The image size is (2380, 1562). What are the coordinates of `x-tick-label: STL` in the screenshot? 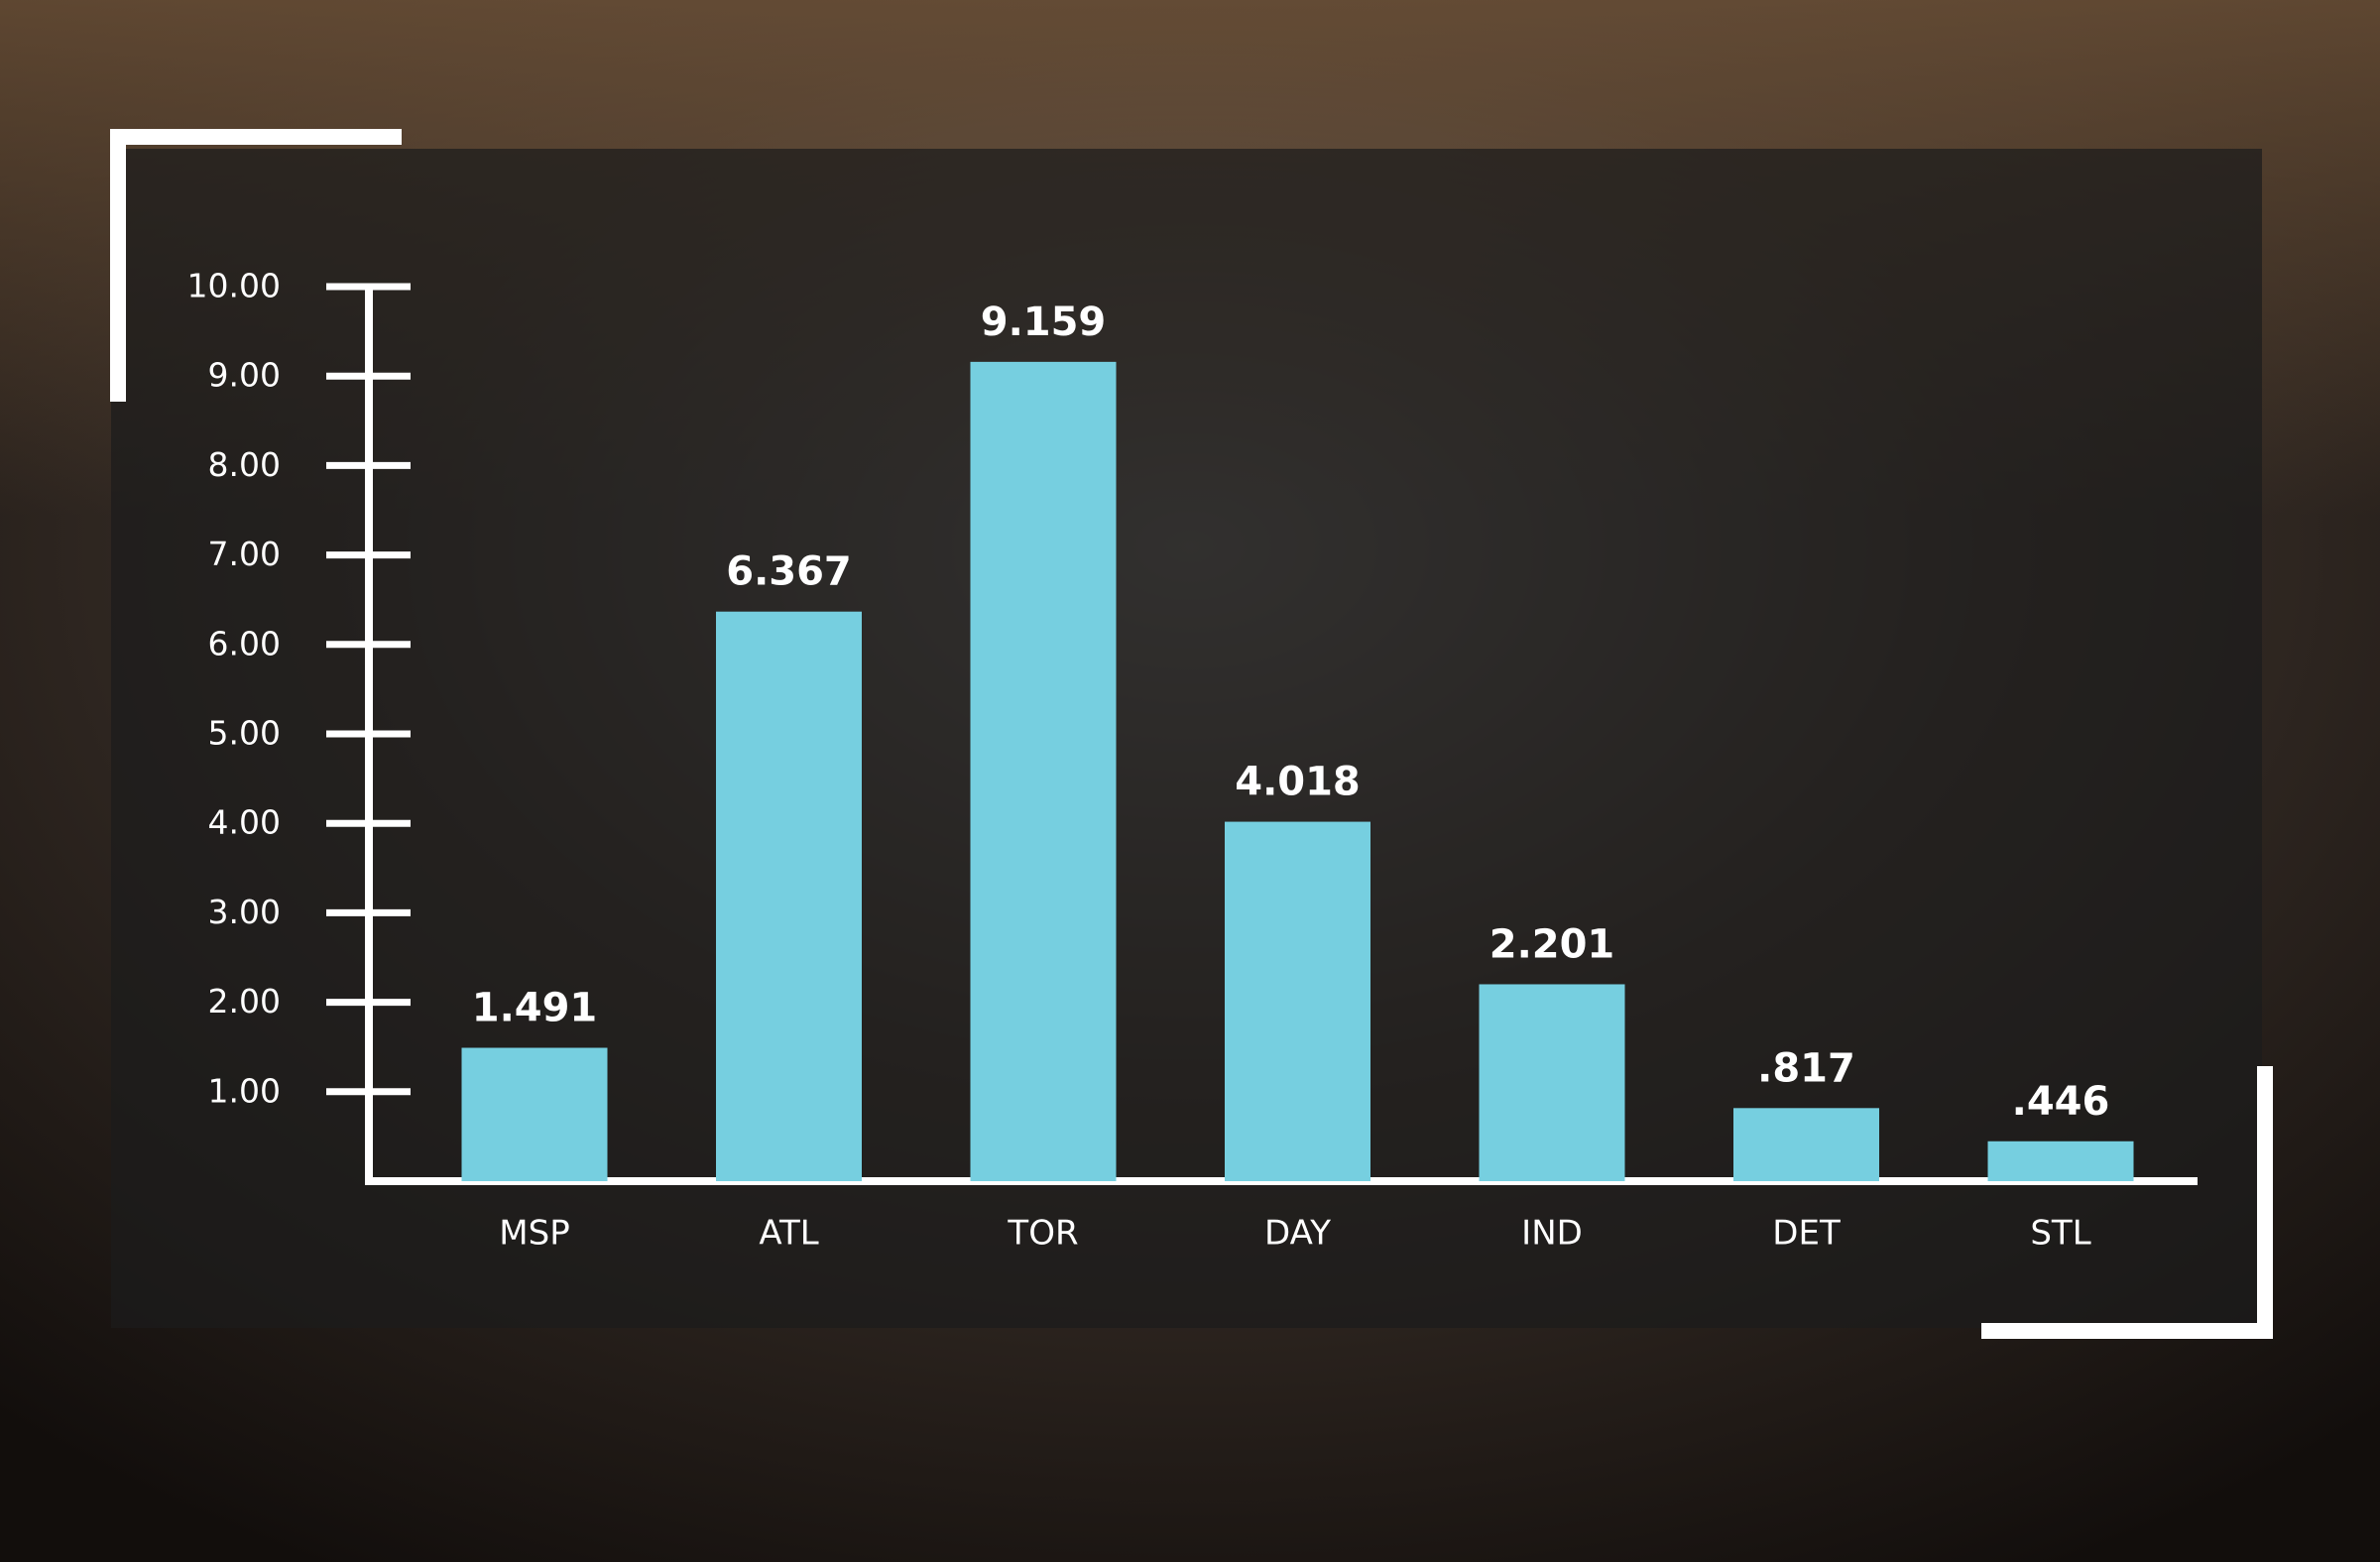 It's located at (2060, 1234).